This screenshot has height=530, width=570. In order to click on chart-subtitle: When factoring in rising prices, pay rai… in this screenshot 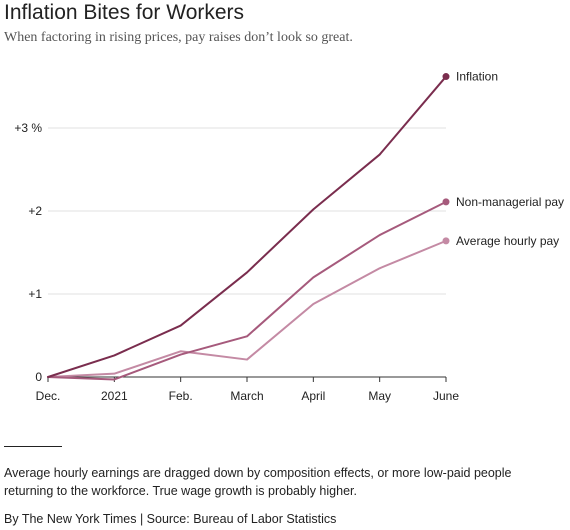, I will do `click(178, 37)`.